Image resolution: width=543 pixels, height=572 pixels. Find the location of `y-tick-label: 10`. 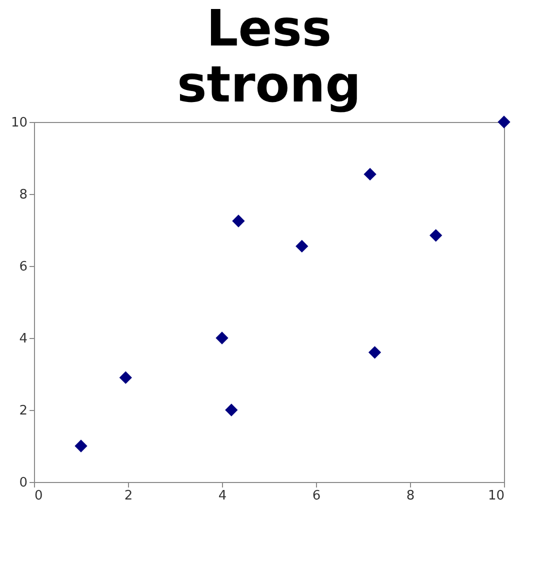

y-tick-label: 10 is located at coordinates (19, 123).